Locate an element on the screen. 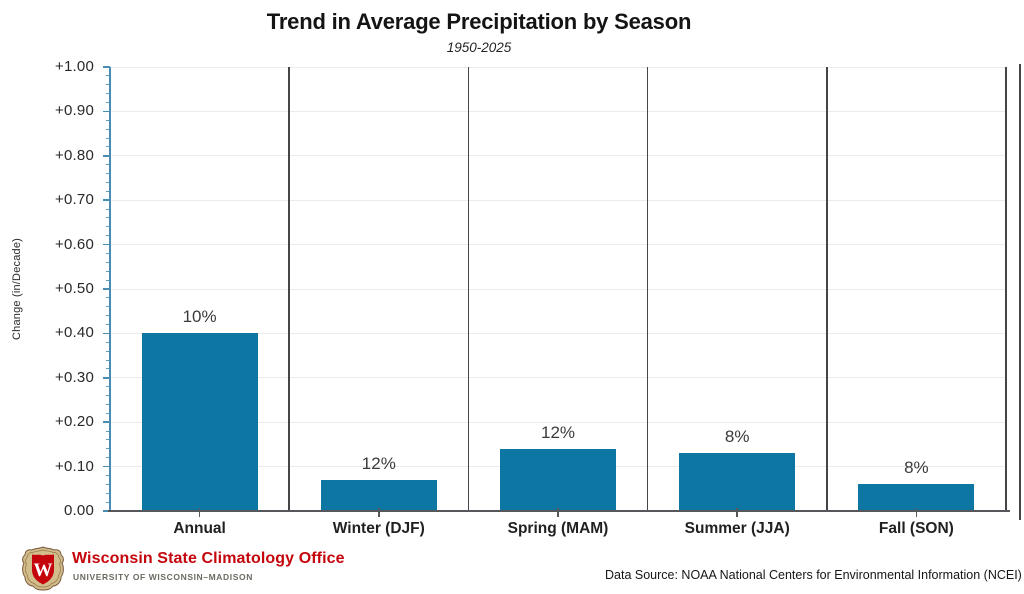 Image resolution: width=1024 pixels, height=594 pixels. crest-inner-detail is located at coordinates (43, 568).